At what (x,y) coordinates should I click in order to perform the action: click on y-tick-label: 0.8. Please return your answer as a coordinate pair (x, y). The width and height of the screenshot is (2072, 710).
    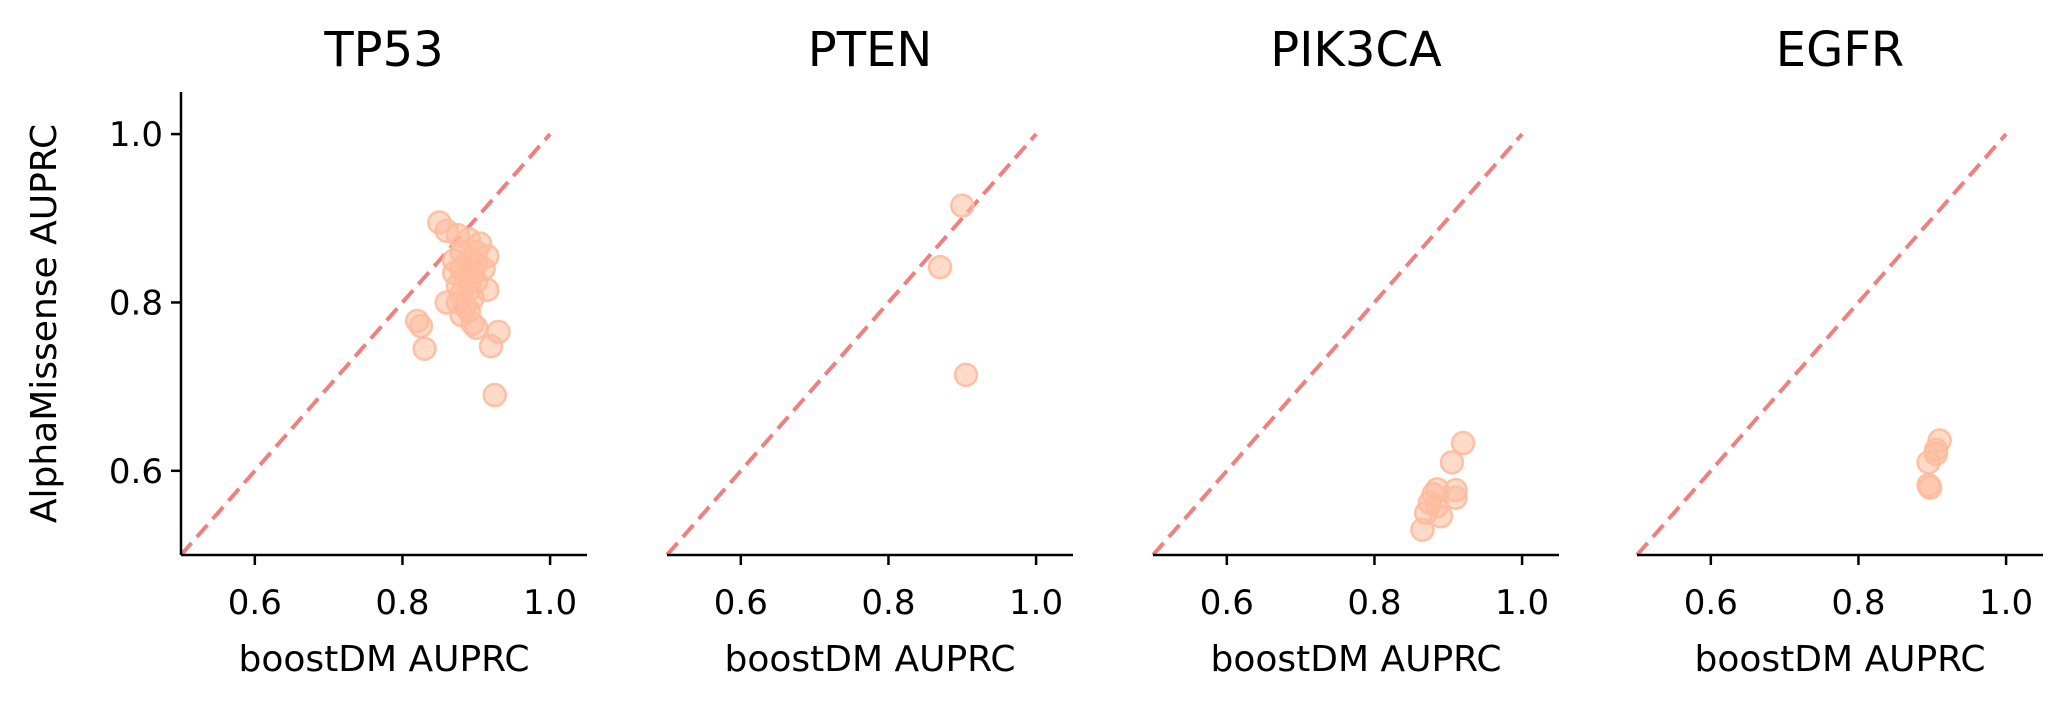
    Looking at the image, I should click on (136, 303).